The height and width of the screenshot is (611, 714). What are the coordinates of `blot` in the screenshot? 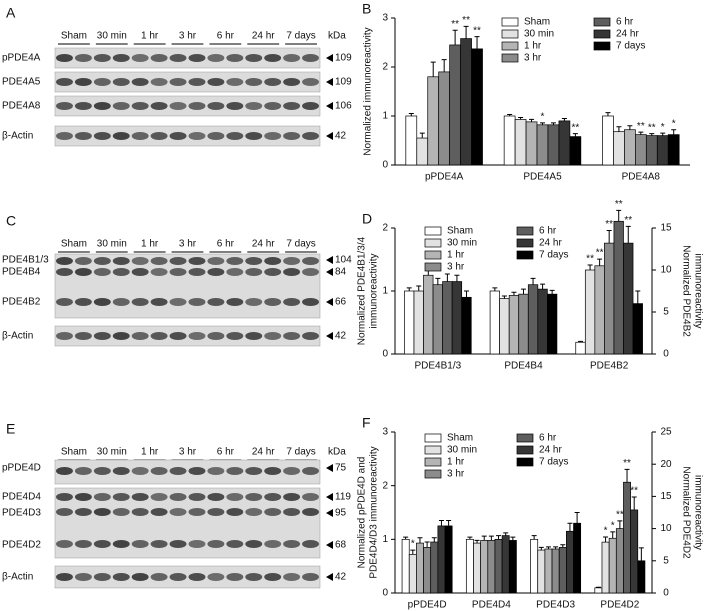 It's located at (187, 106).